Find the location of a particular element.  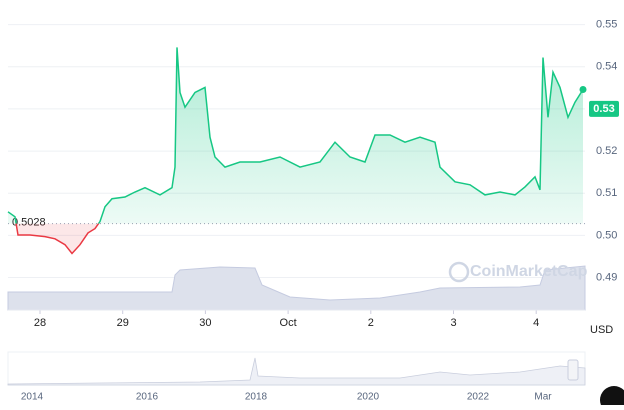

navigator-label: 2020 is located at coordinates (368, 397).